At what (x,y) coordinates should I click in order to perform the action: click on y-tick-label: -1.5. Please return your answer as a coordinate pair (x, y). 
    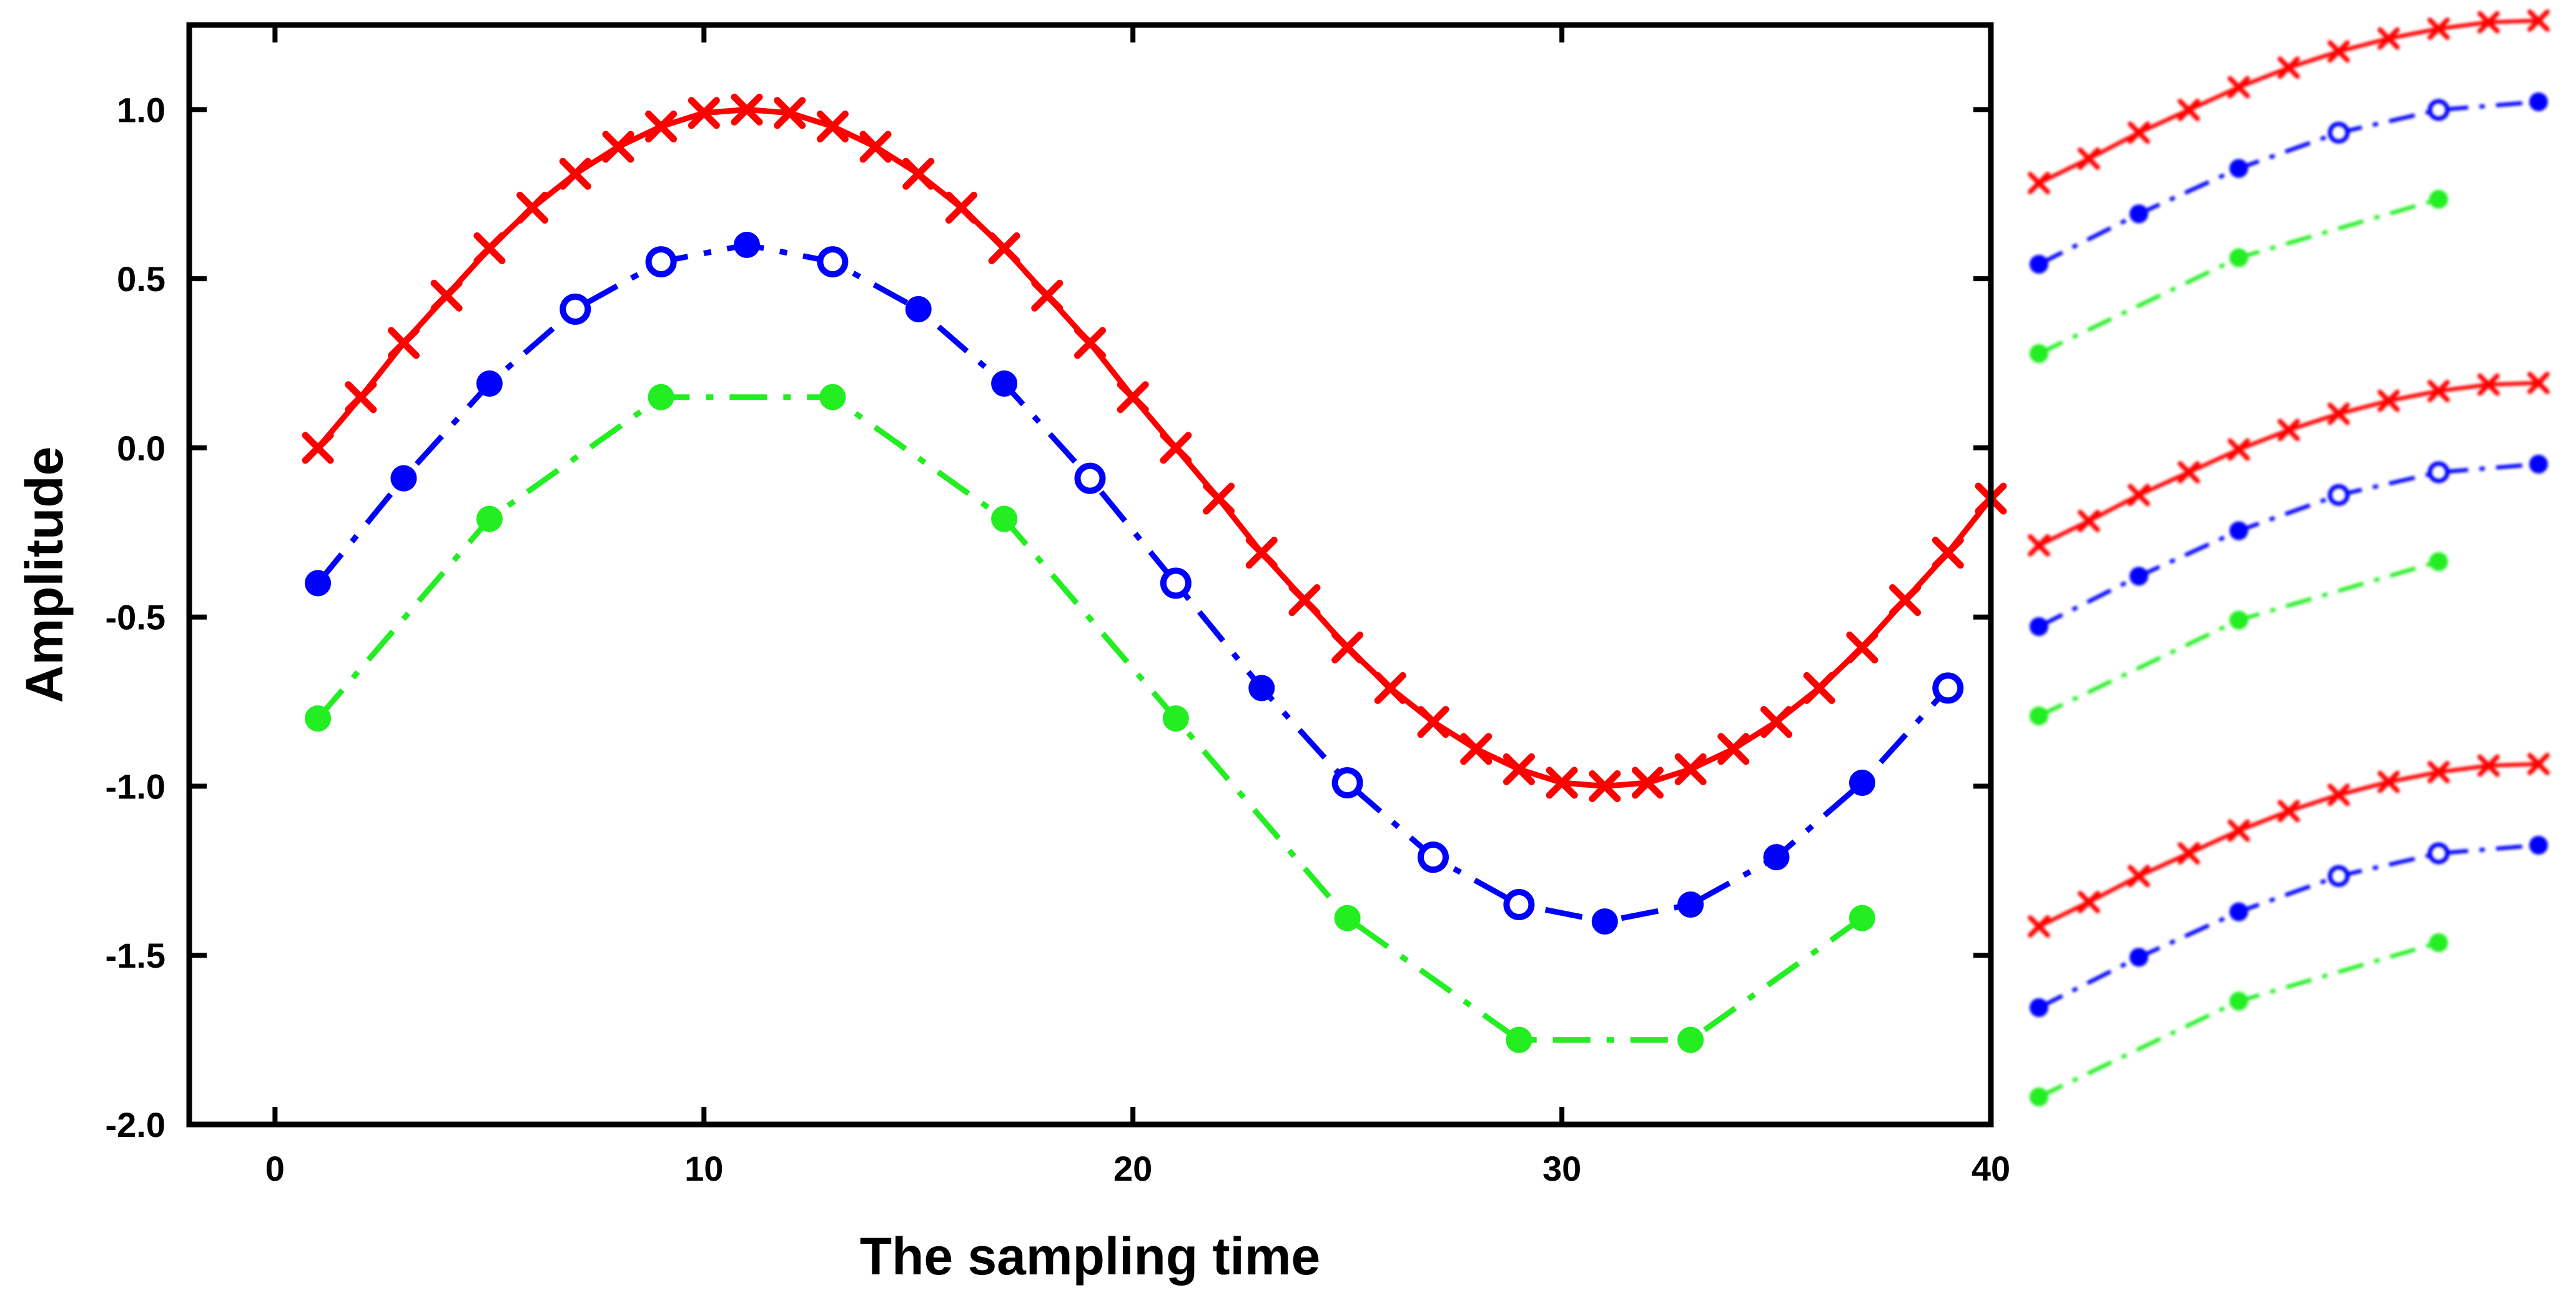
    Looking at the image, I should click on (136, 955).